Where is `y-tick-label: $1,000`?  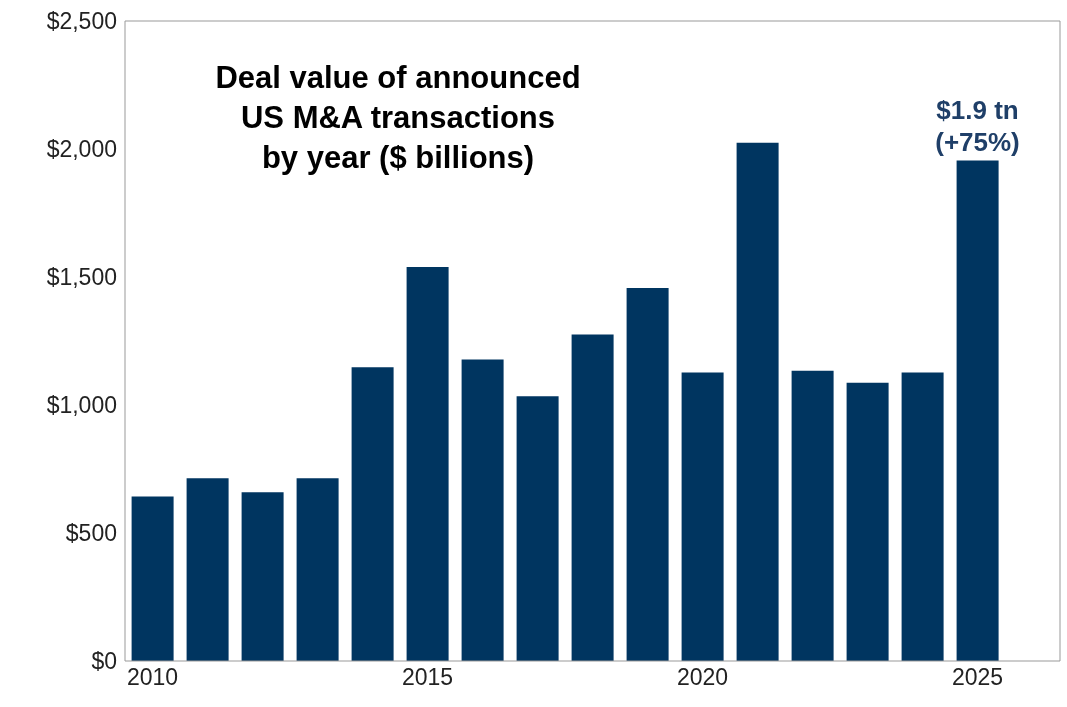
y-tick-label: $1,000 is located at coordinates (81, 405).